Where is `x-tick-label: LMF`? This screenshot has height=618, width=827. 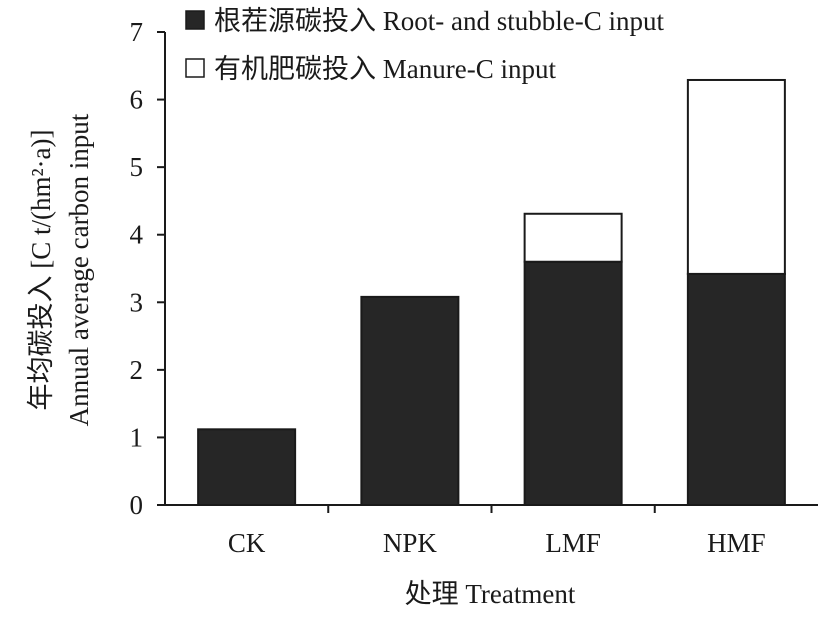 x-tick-label: LMF is located at coordinates (573, 543).